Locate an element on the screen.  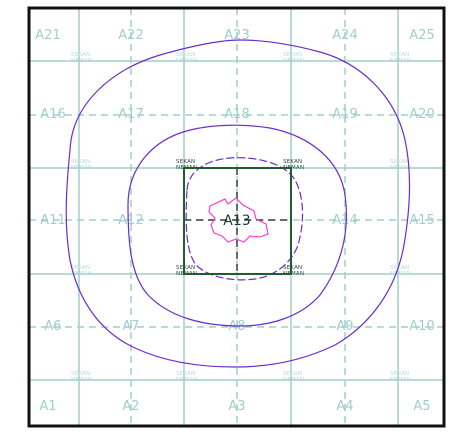
cell-label-a15: A15 is located at coordinates (421, 220).